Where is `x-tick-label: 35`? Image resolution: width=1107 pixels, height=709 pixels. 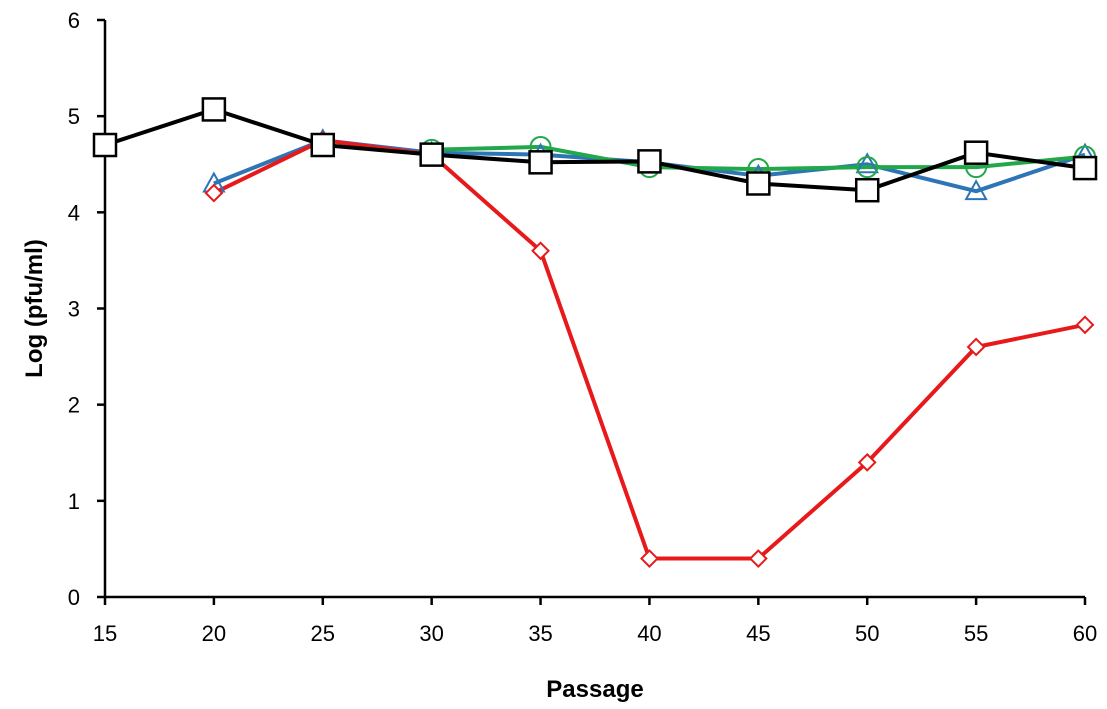 x-tick-label: 35 is located at coordinates (540, 633).